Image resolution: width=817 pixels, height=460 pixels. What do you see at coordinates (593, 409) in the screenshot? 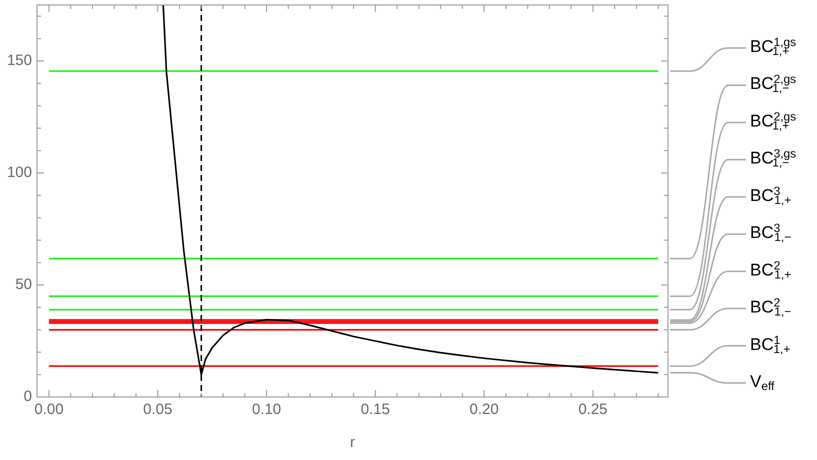
I see `x-tick-label: 0.25` at bounding box center [593, 409].